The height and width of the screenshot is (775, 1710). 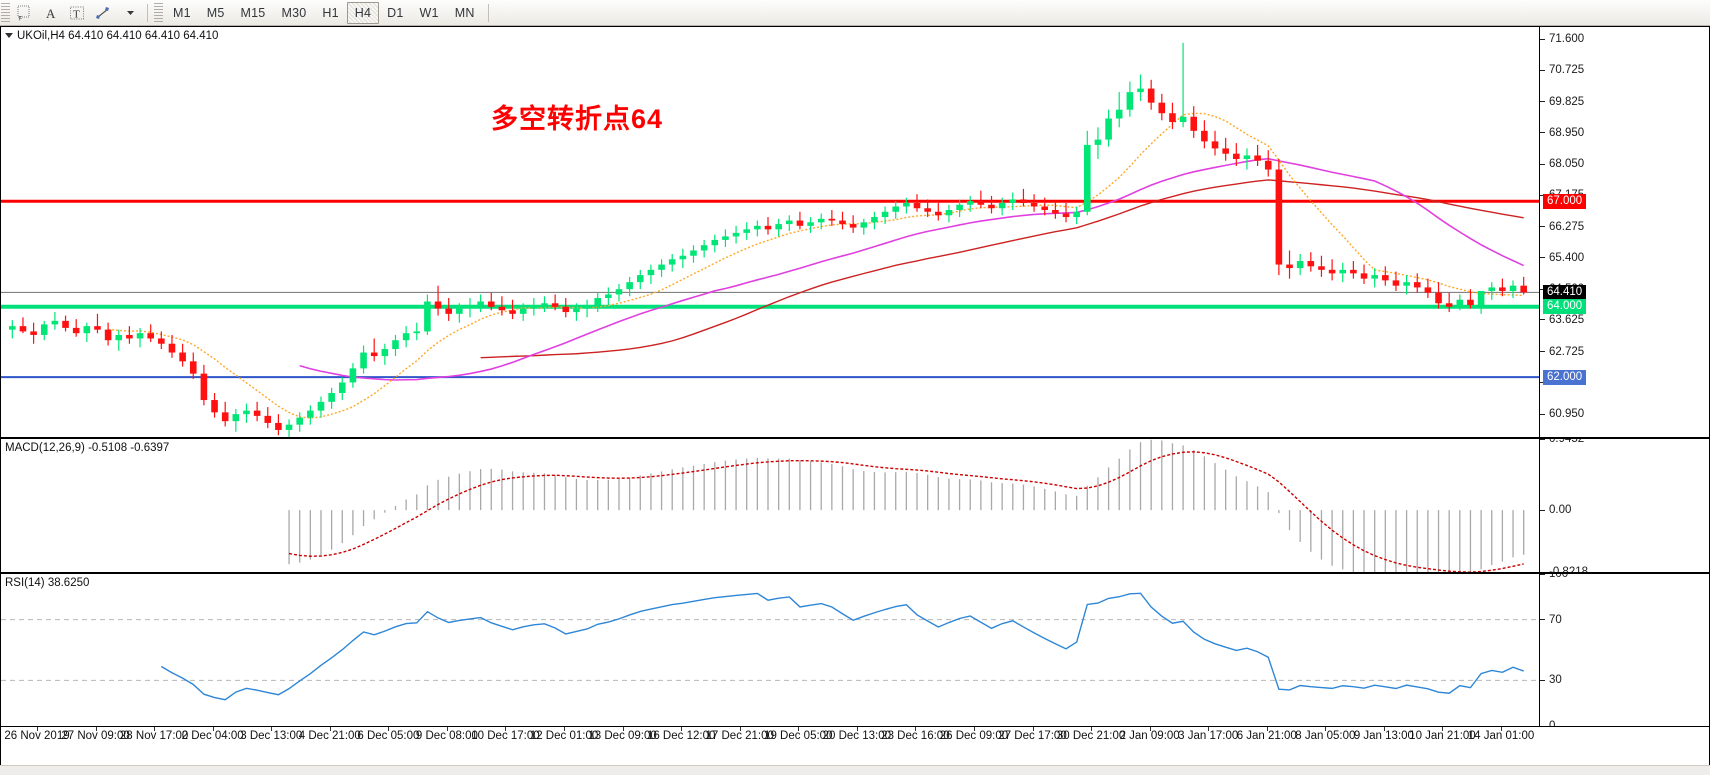 What do you see at coordinates (271, 736) in the screenshot?
I see `time-label: 3 Dec 13:00` at bounding box center [271, 736].